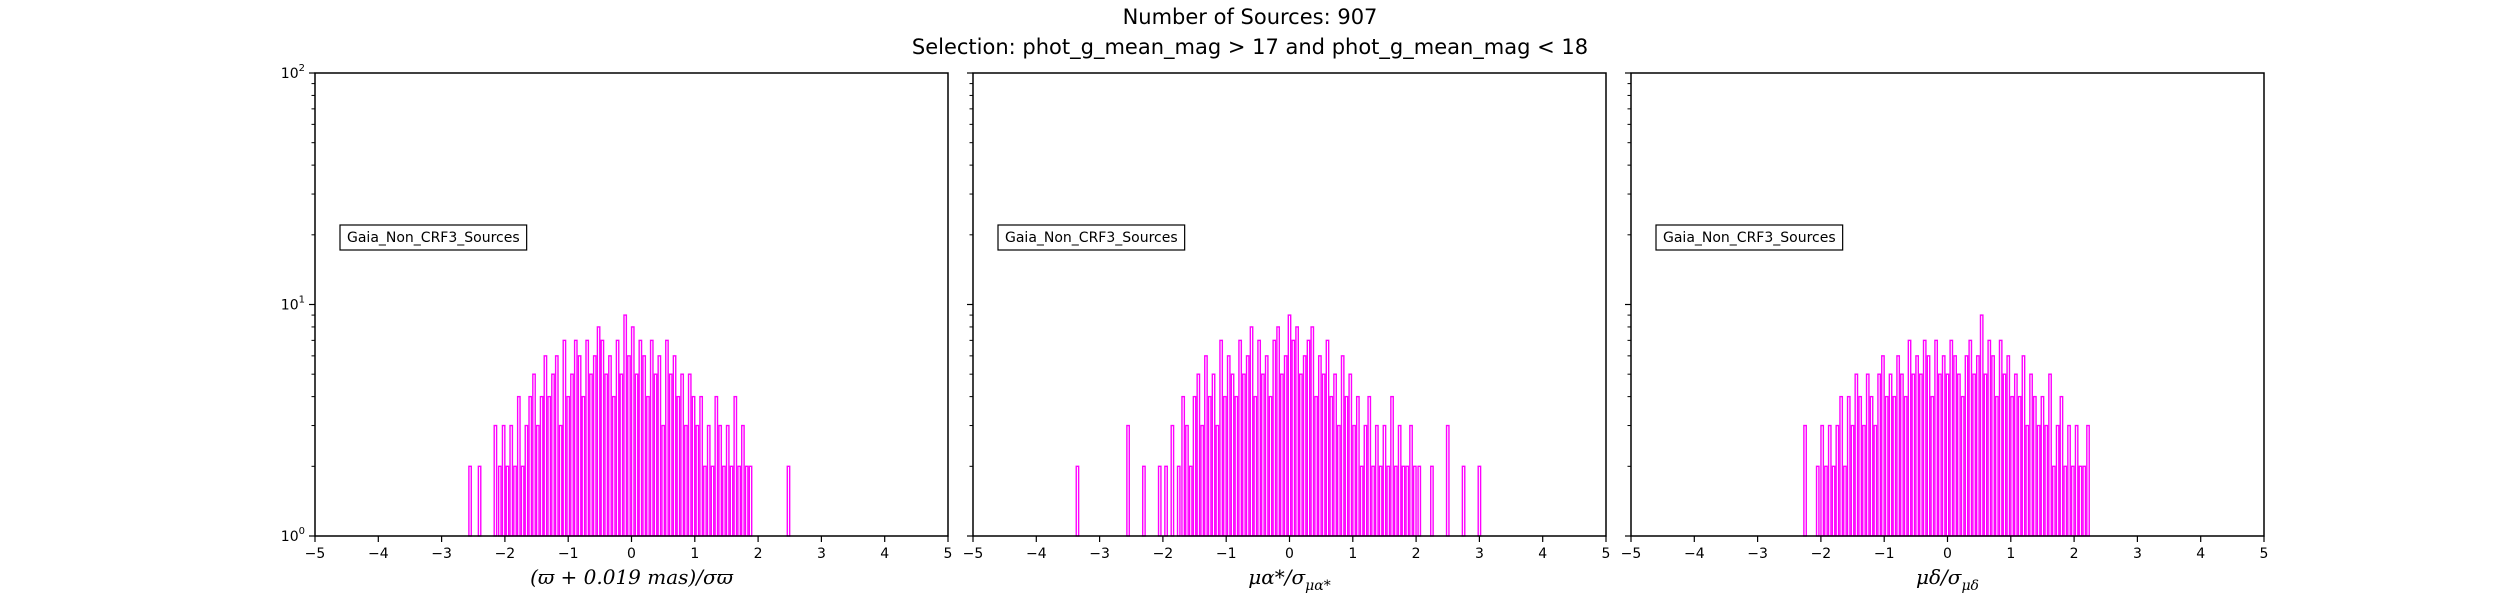 This screenshot has width=2500, height=600. Describe the element at coordinates (694, 554) in the screenshot. I see `x-tick-label: 1` at that location.